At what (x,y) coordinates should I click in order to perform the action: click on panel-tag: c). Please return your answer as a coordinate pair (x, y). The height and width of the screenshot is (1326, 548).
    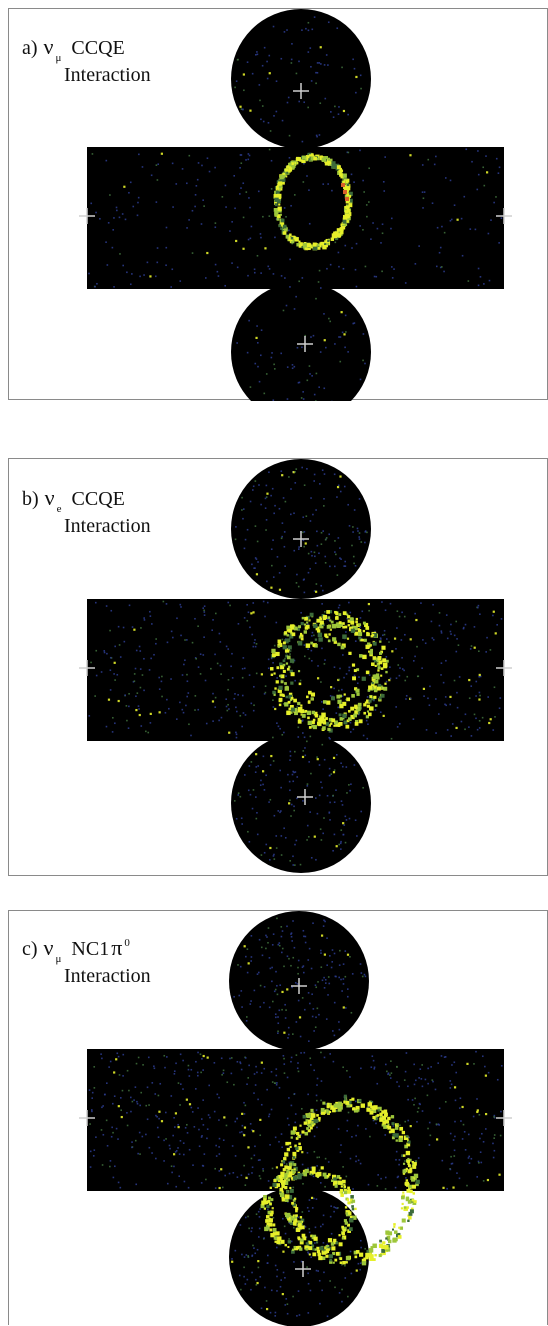
    Looking at the image, I should click on (30, 949).